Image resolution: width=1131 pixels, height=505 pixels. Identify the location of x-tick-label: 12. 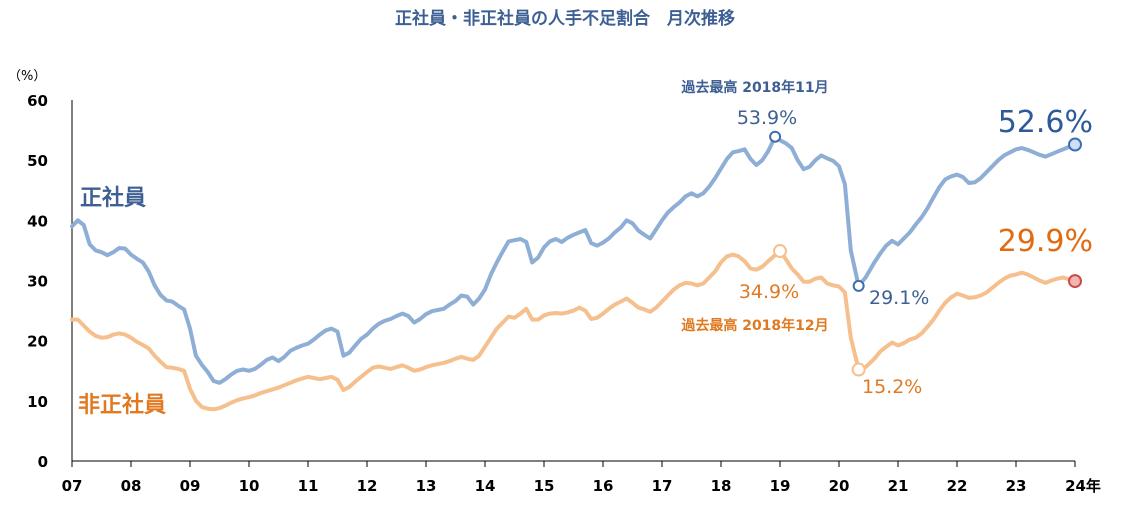
(367, 486).